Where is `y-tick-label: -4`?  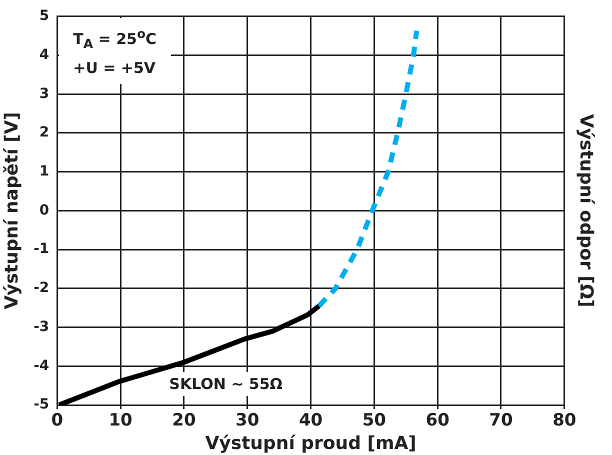
y-tick-label: -4 is located at coordinates (42, 366).